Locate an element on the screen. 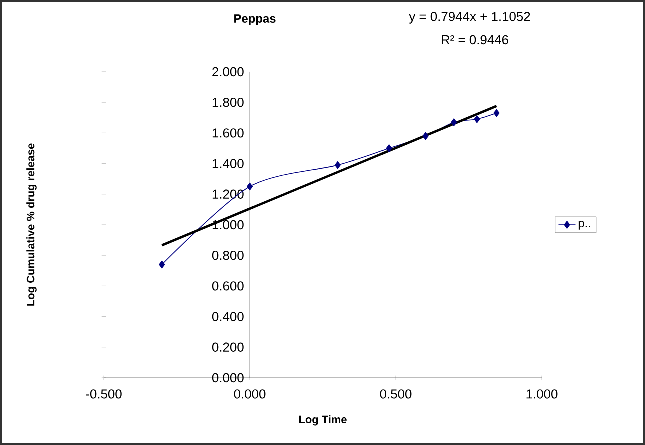 This screenshot has width=645, height=445. y-tick-label: 1.400 is located at coordinates (228, 163).